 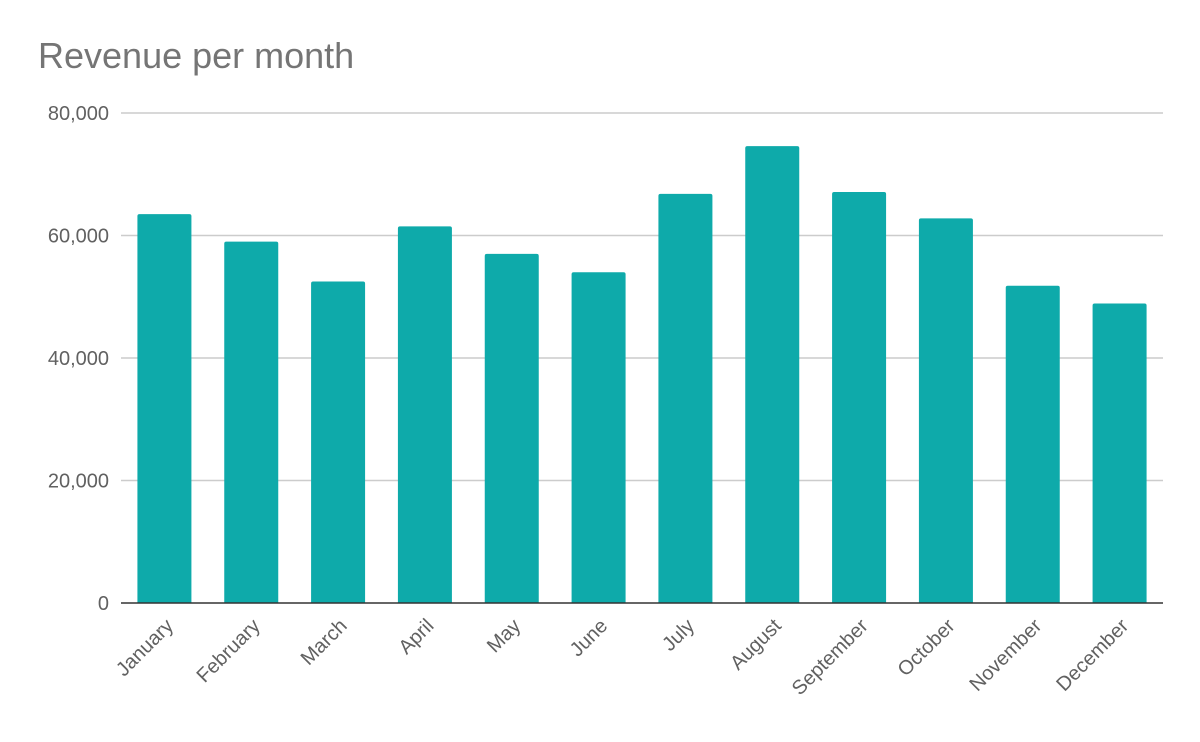 What do you see at coordinates (164, 408) in the screenshot?
I see `bar-january` at bounding box center [164, 408].